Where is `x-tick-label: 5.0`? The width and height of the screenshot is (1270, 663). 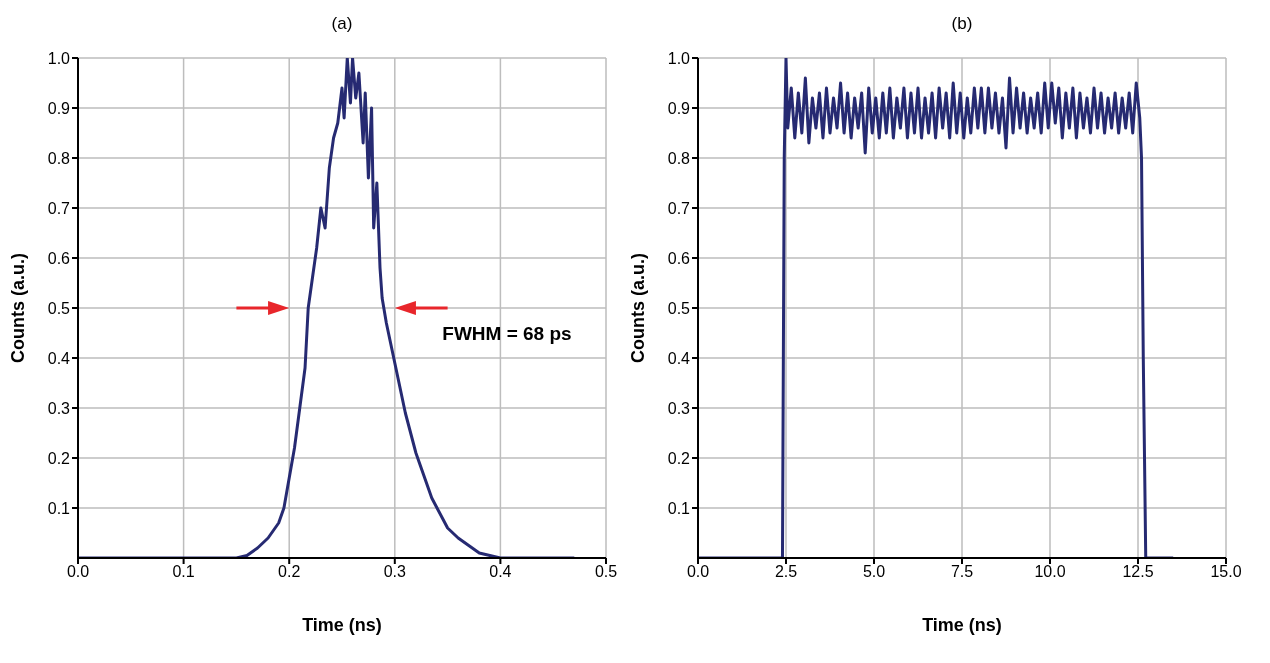
x-tick-label: 5.0 is located at coordinates (874, 572).